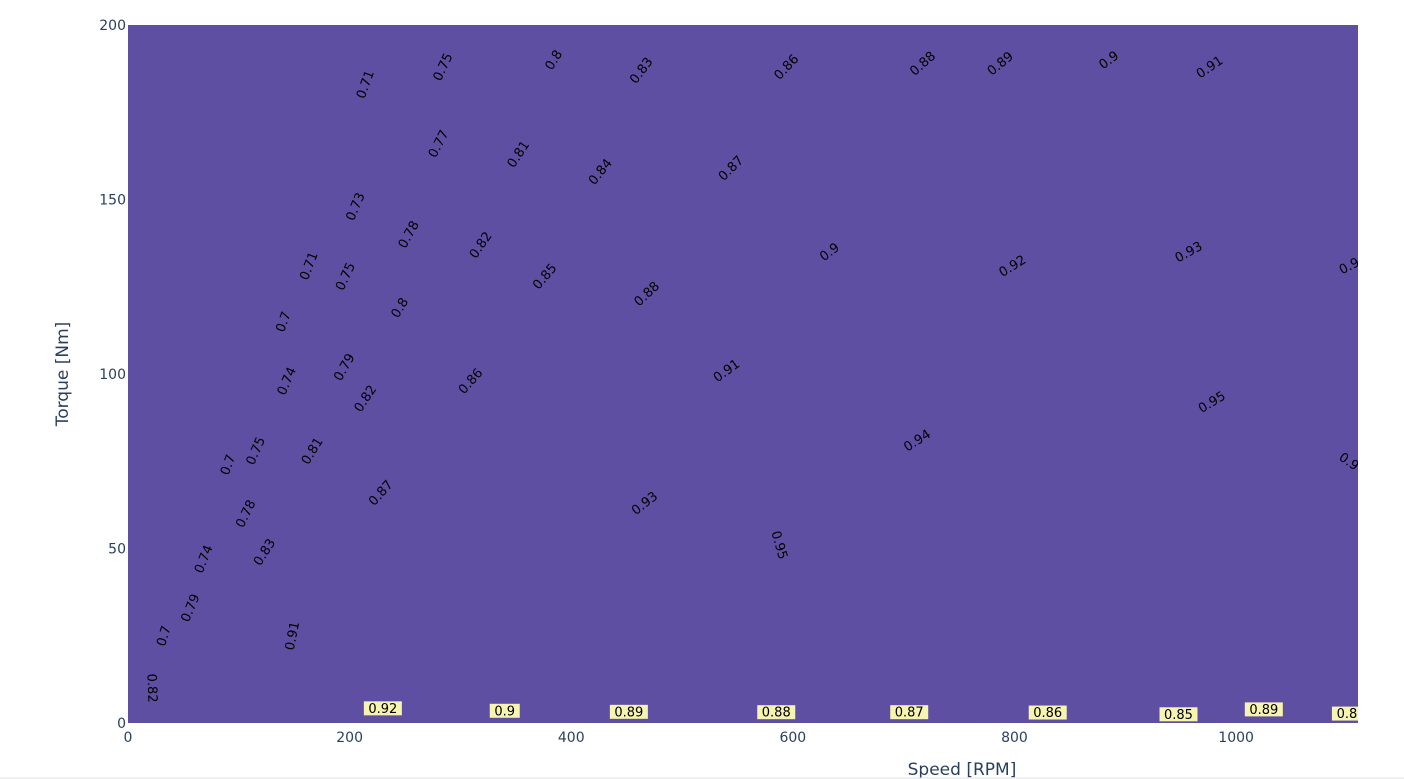 This screenshot has width=1404, height=779. Describe the element at coordinates (293, 635) in the screenshot. I see `contour-label: 0.91` at that location.